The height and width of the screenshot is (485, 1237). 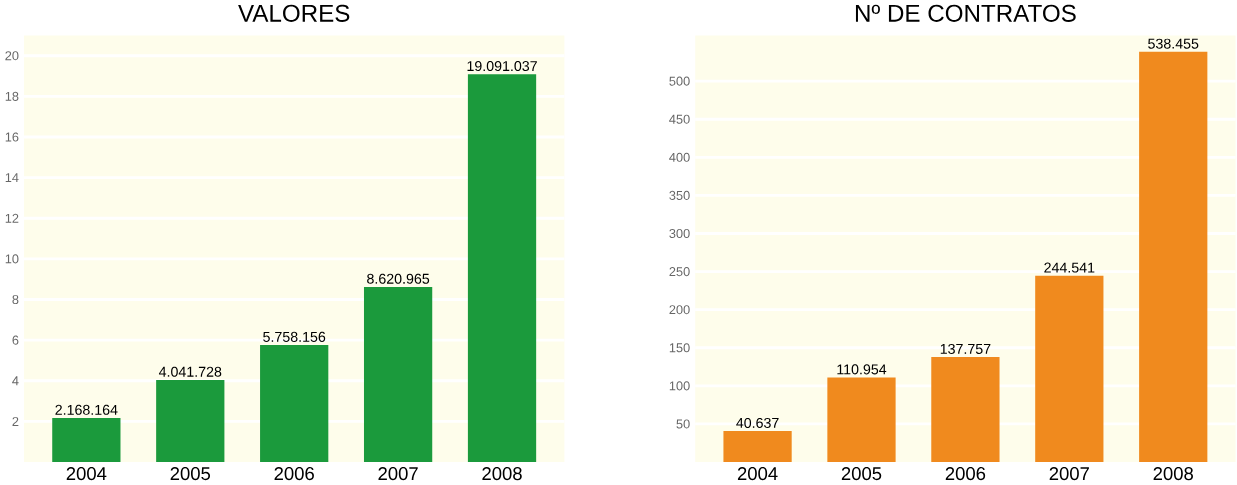 I want to click on annotation: 2.168.164, so click(x=86, y=409).